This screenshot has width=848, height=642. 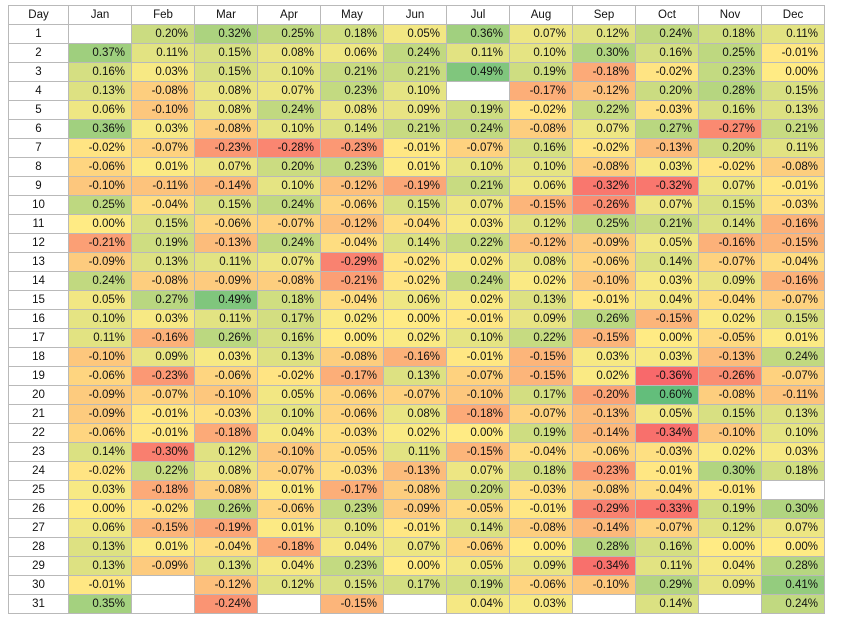 What do you see at coordinates (667, 15) in the screenshot?
I see `column-header-oct: Oct` at bounding box center [667, 15].